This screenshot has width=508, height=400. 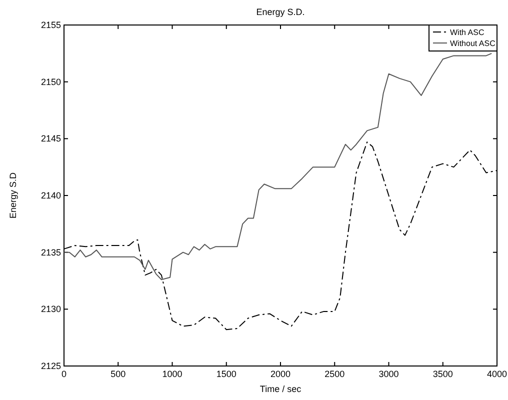 What do you see at coordinates (334, 374) in the screenshot?
I see `x-tick-label: 2500` at bounding box center [334, 374].